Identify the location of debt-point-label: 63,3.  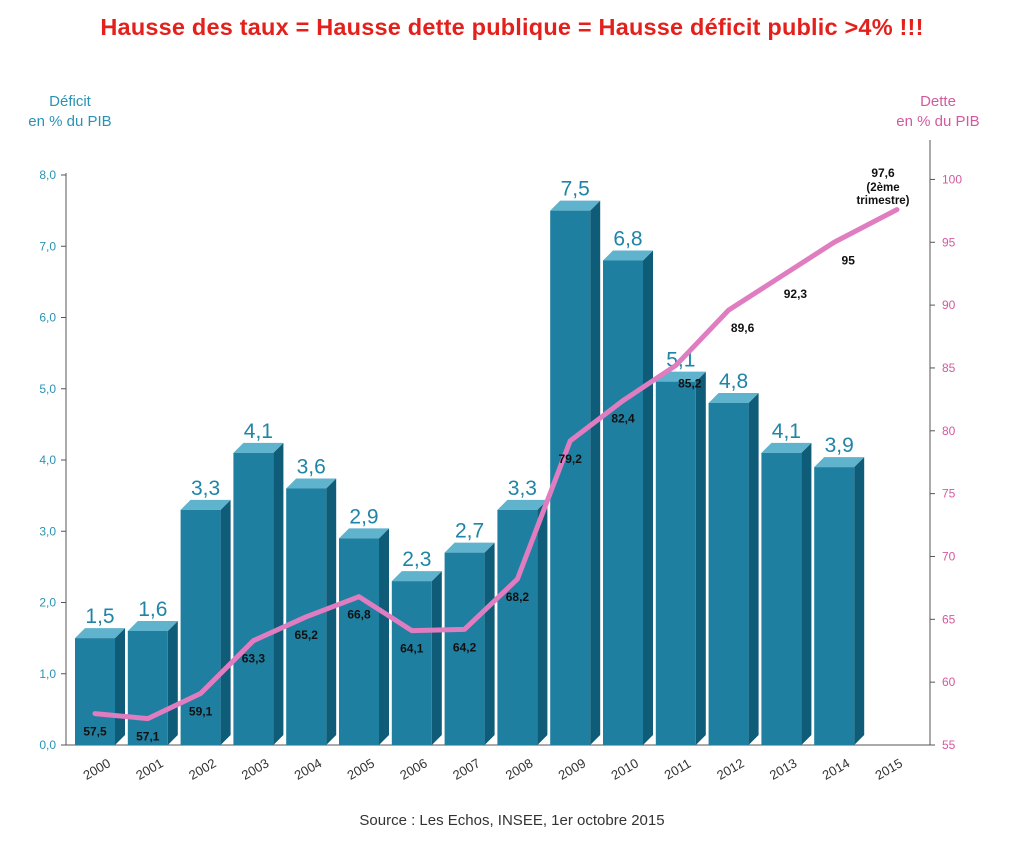
(254, 659).